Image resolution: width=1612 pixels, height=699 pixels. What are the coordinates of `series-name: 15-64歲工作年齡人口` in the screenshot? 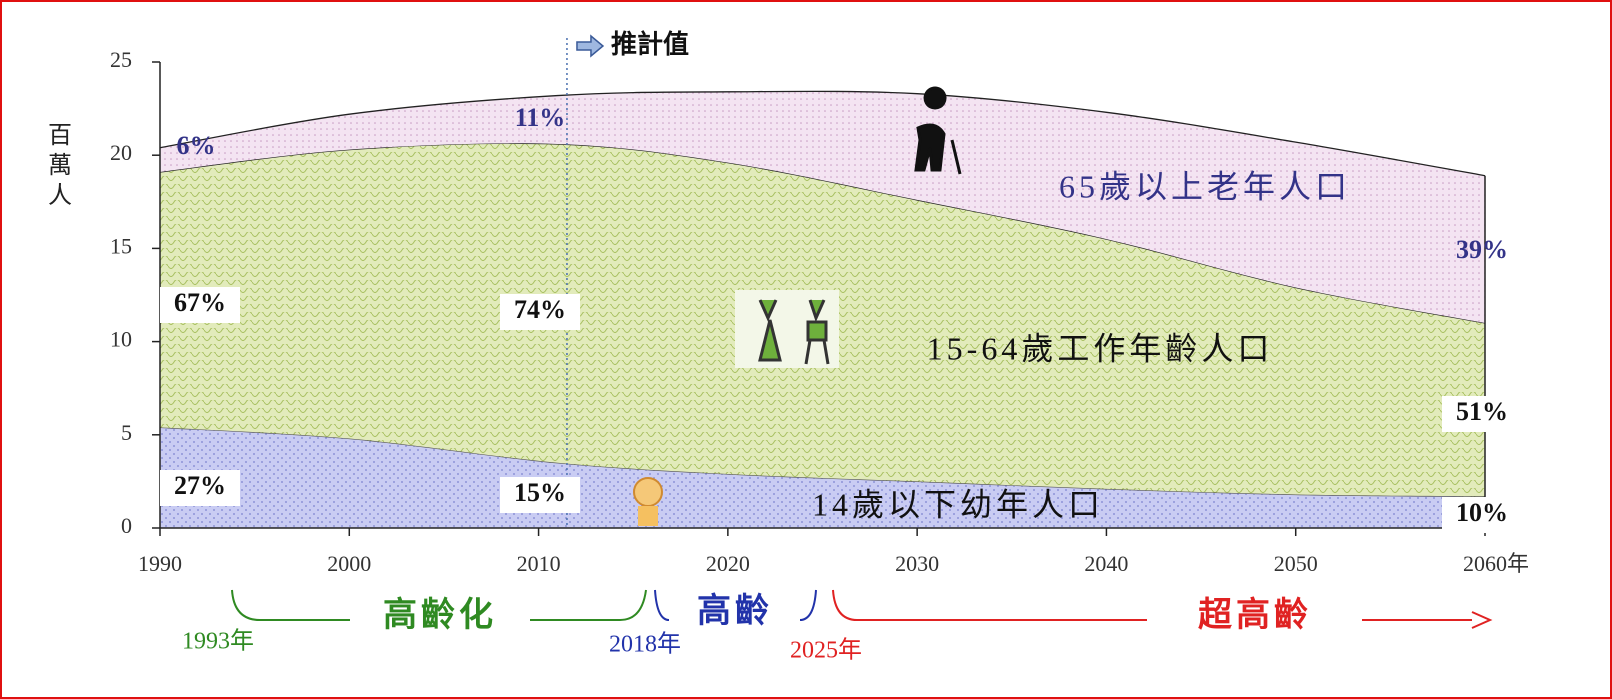 It's located at (1100, 348).